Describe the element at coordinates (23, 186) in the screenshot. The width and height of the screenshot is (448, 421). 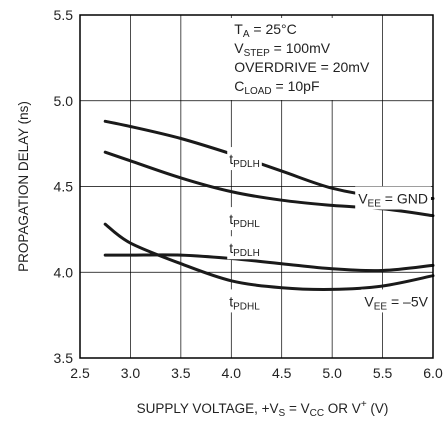
I see `y-axis-title: PROPAGATION DELAY (ns)` at that location.